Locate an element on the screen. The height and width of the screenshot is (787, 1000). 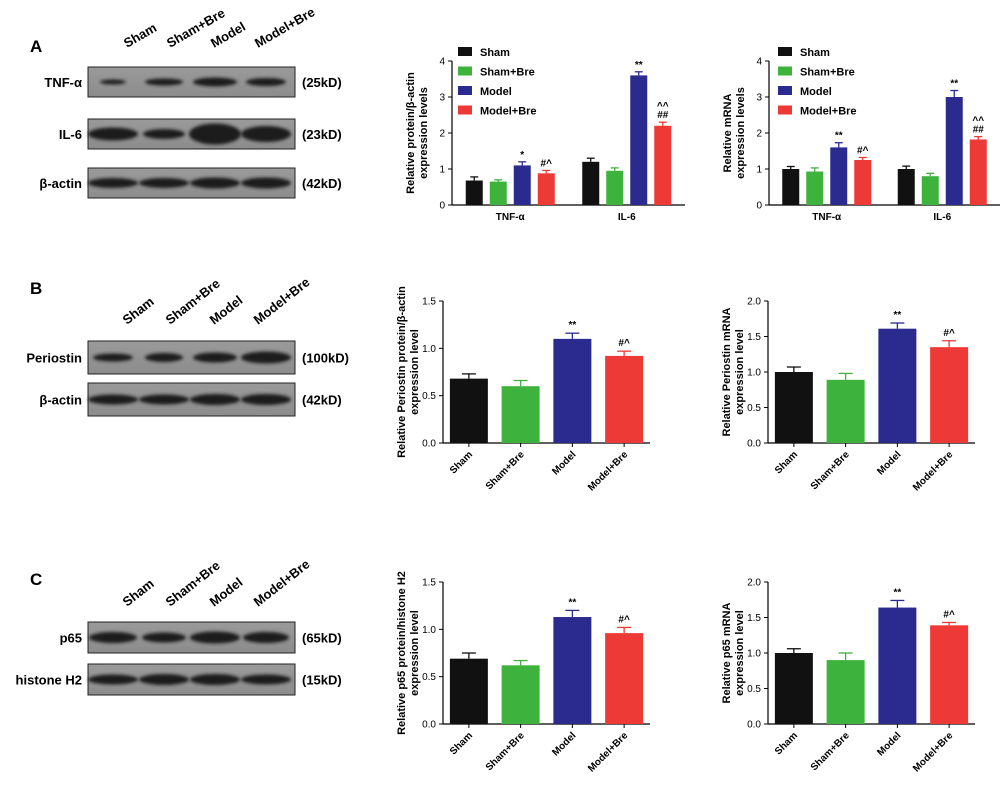
y-tick-label: 2.0 is located at coordinates (754, 583).